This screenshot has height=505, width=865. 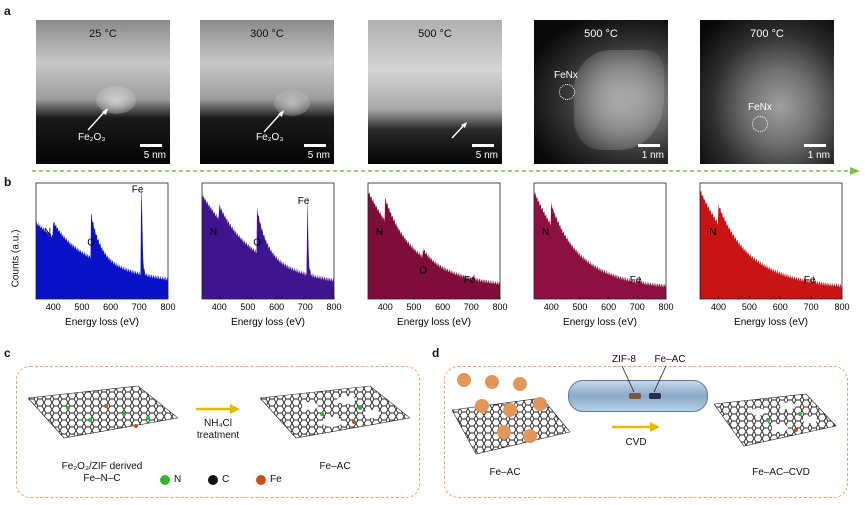 I want to click on fe-n-c-label-line1: Fe₂O₃/ZIF derived, so click(x=102, y=466).